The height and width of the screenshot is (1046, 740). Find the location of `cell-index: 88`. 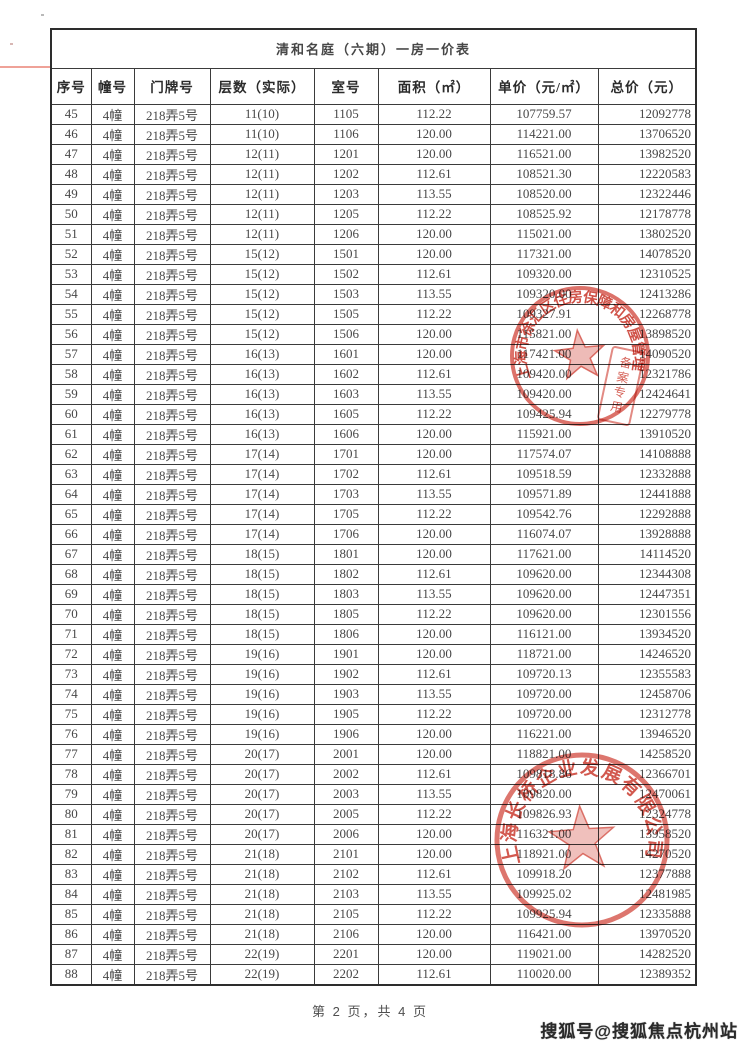

cell-index: 88 is located at coordinates (71, 974).